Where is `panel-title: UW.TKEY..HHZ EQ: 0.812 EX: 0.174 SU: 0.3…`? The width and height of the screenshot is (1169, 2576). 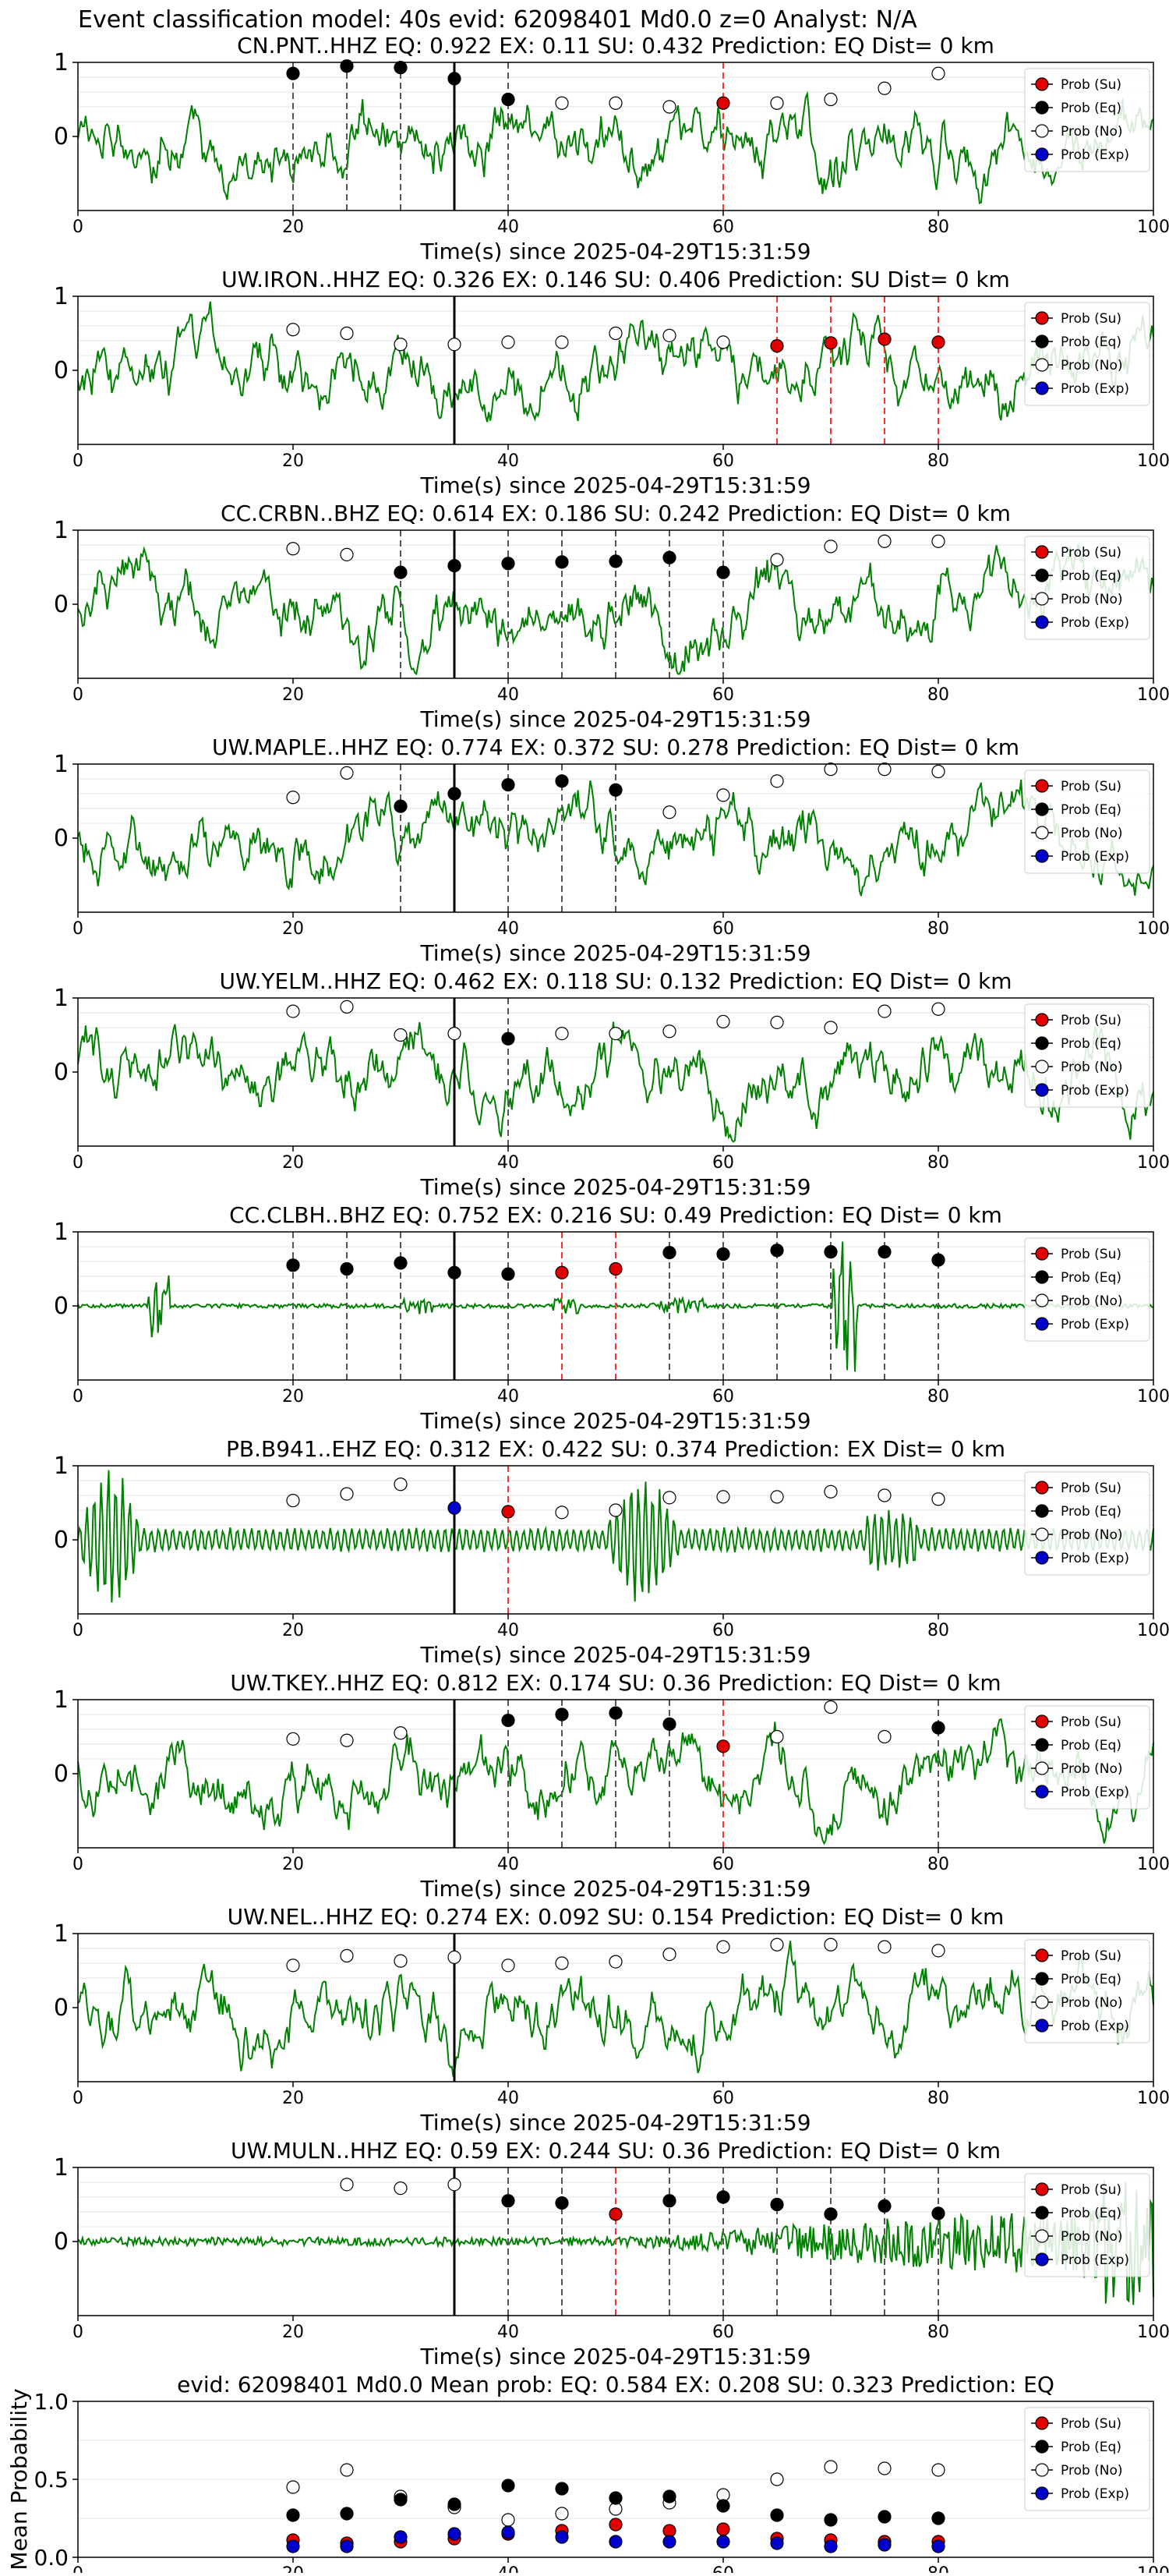
panel-title: UW.TKEY..HHZ EQ: 0.812 EX: 0.174 SU: 0.3… is located at coordinates (615, 1683).